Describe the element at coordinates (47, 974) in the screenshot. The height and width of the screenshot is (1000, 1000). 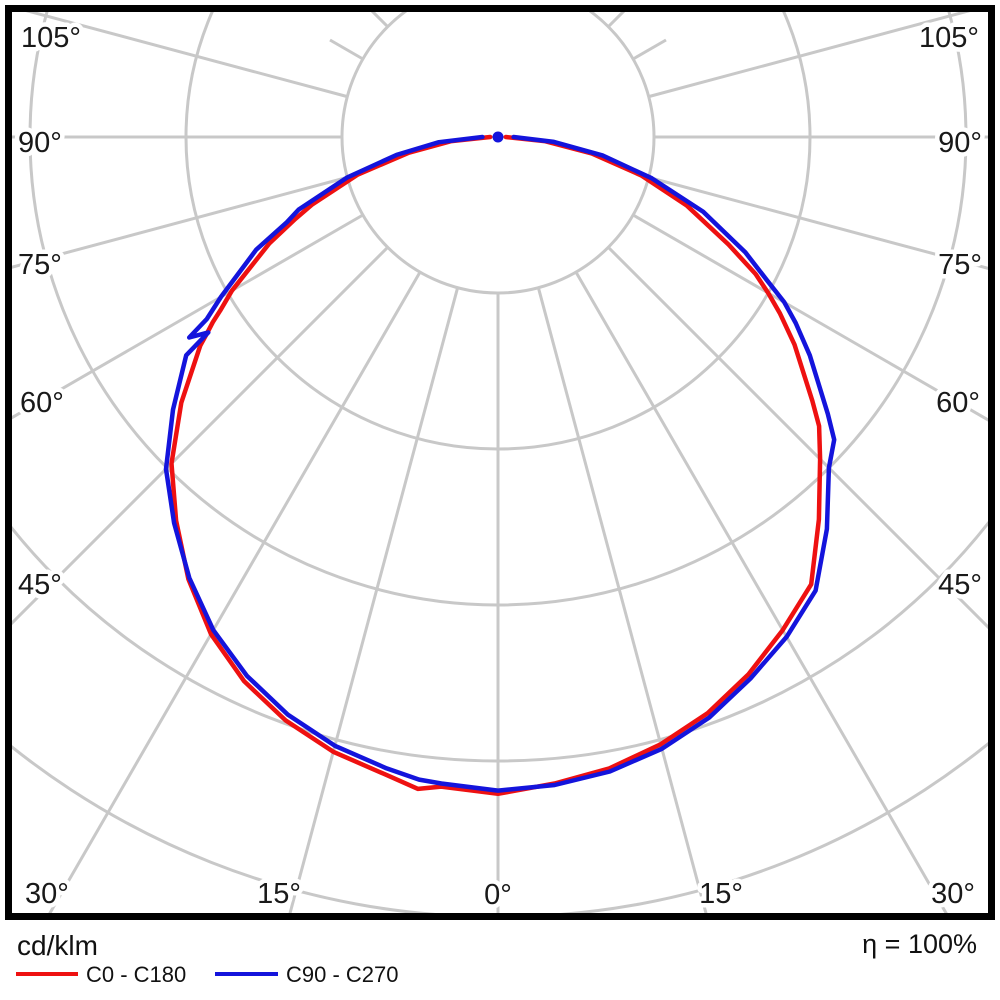
I see `legend-line-c0-c180` at that location.